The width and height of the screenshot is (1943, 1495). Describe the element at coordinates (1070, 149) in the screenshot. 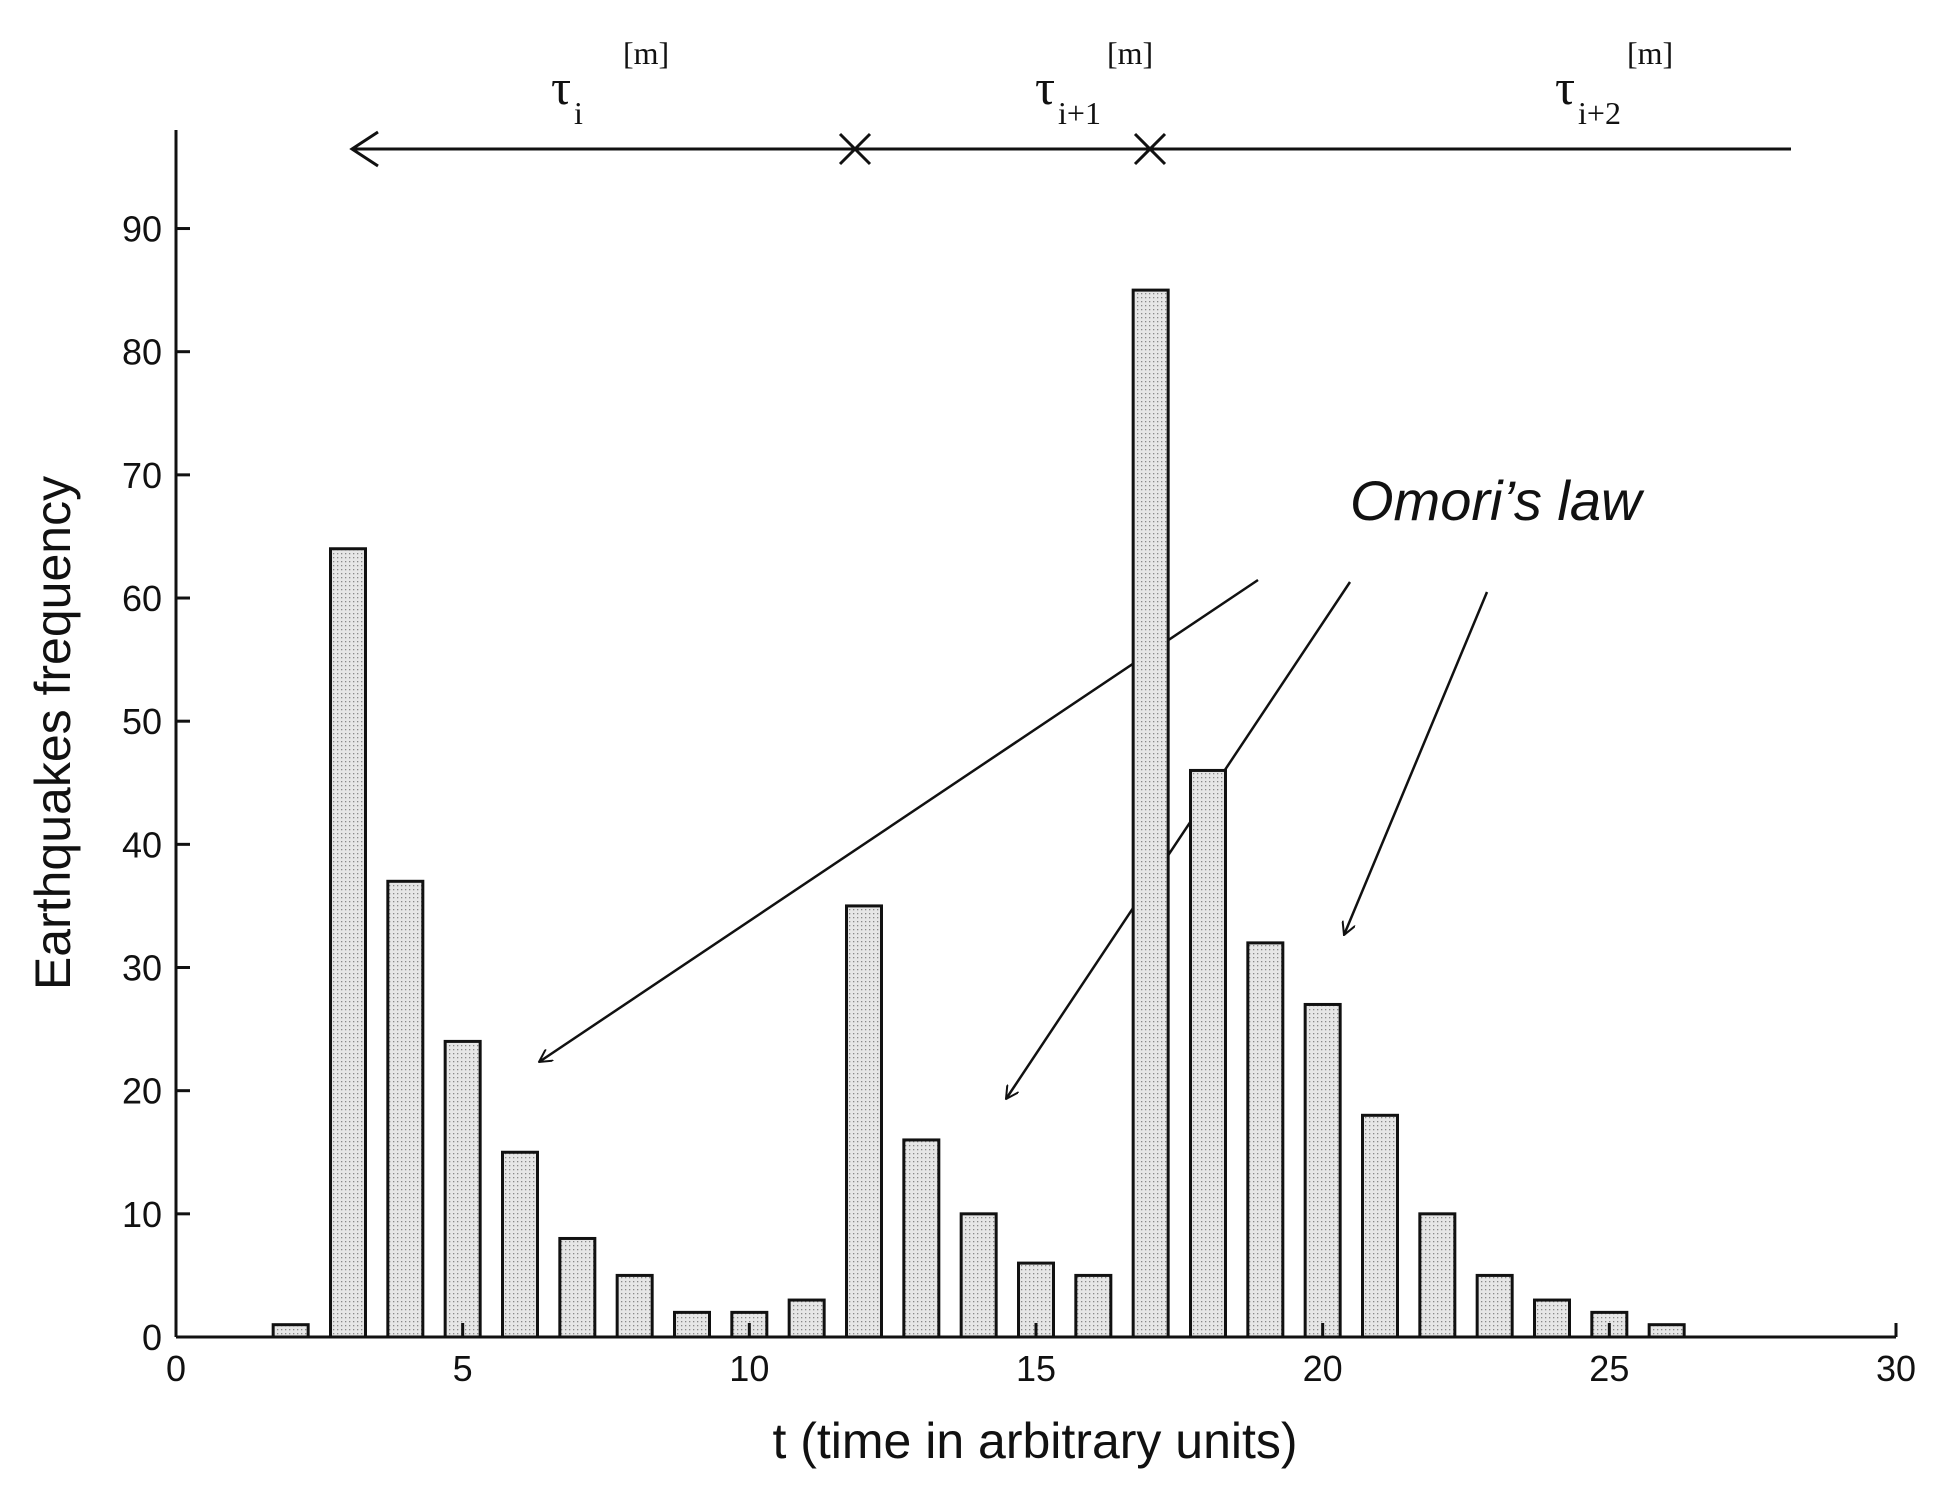

I see `interval-arrows` at that location.